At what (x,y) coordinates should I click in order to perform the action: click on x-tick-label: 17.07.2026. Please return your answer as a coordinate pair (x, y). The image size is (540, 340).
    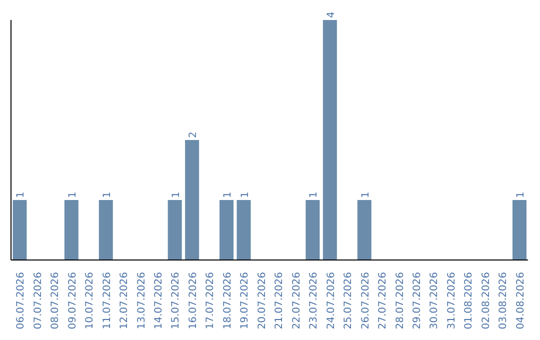
    Looking at the image, I should click on (210, 301).